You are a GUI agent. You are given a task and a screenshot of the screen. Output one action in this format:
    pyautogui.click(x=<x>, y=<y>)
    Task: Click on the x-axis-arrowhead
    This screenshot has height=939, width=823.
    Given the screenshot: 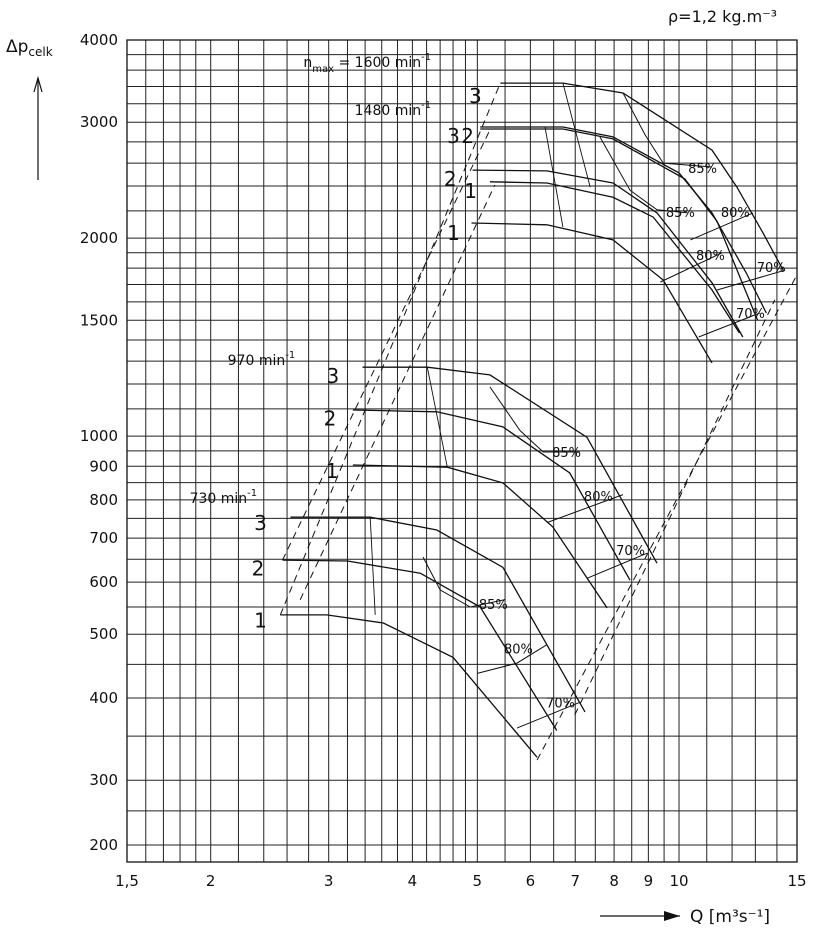 What is the action you would take?
    pyautogui.click(x=672, y=916)
    